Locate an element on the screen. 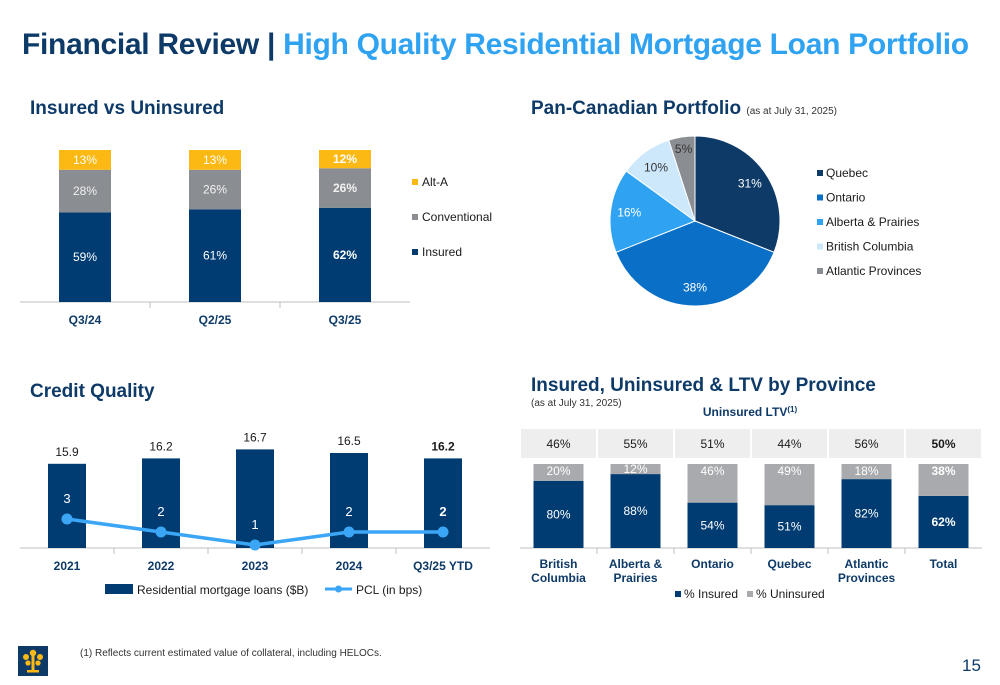 This screenshot has width=1000, height=685. legend-swatch-ontario is located at coordinates (820, 197).